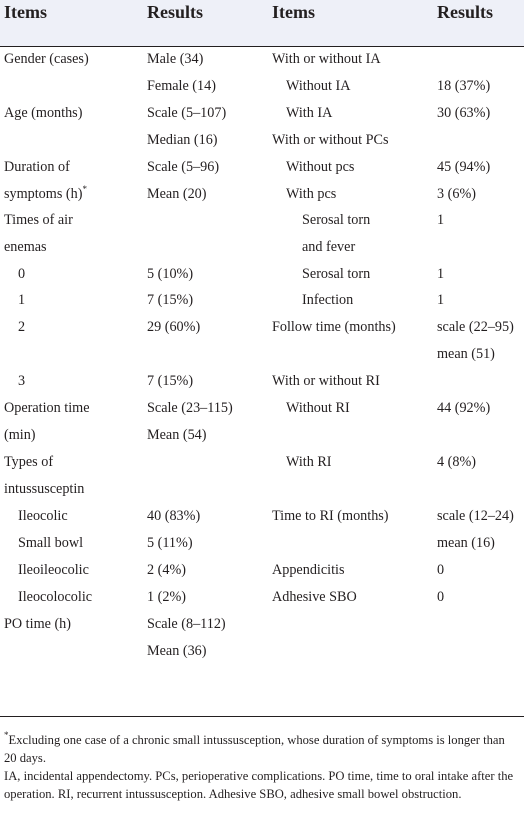  What do you see at coordinates (314, 597) in the screenshot?
I see `right-item-cell: Adhesive SBO` at bounding box center [314, 597].